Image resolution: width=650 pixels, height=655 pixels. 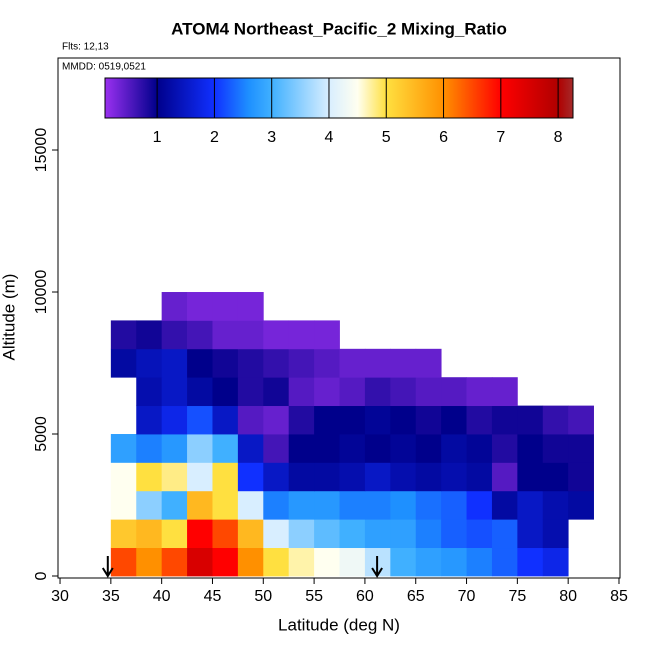 I want to click on colorbar-tick-label: 7, so click(x=500, y=137).